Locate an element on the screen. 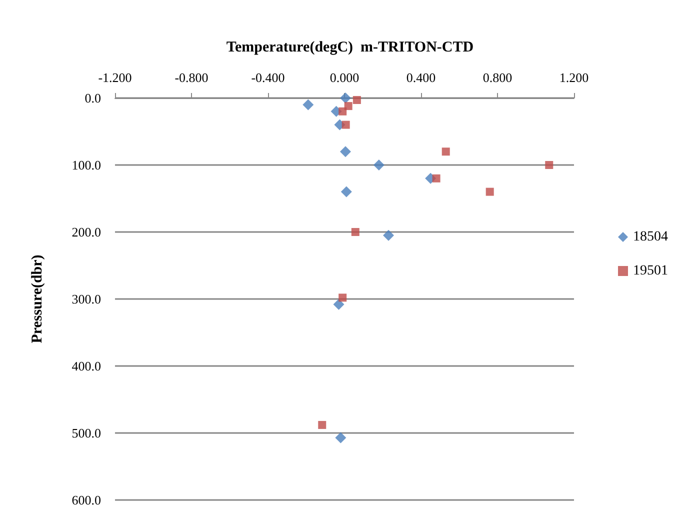 The width and height of the screenshot is (685, 508). legend-label: 18504 is located at coordinates (650, 237).